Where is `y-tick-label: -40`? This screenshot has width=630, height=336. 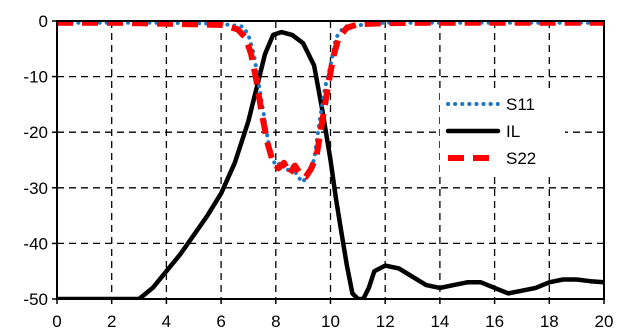 y-tick-label: -40 is located at coordinates (35, 243).